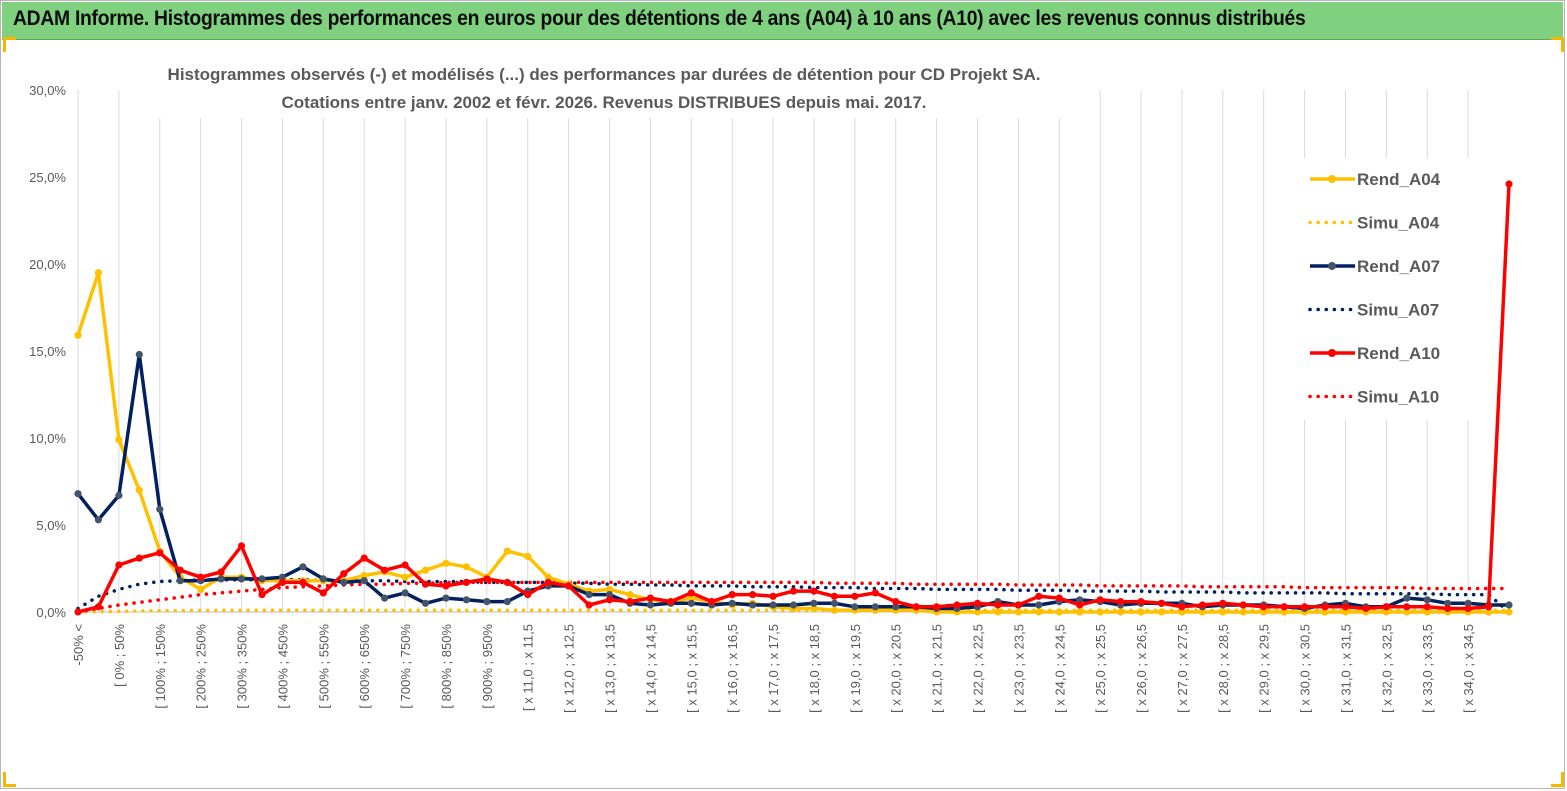  I want to click on x-tick-label: [ 300% ; 350%, so click(242, 666).